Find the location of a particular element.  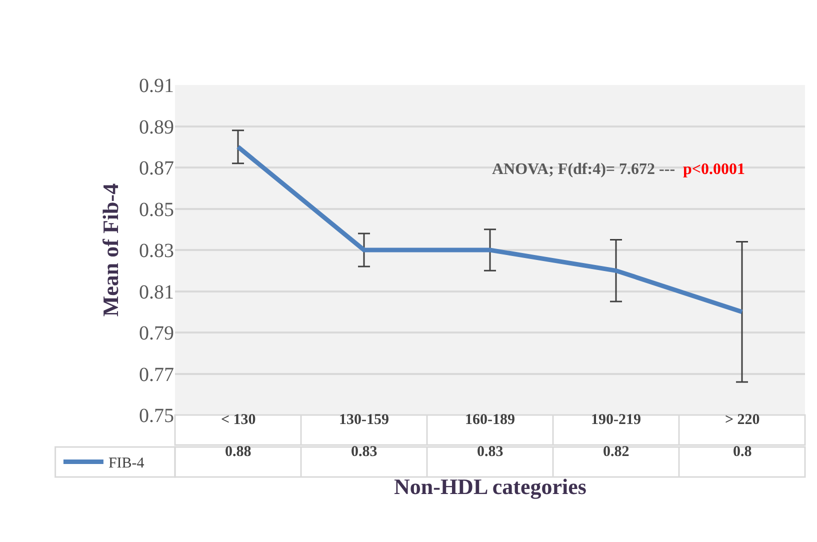

y-tick-label: 0.83 is located at coordinates (156, 251).